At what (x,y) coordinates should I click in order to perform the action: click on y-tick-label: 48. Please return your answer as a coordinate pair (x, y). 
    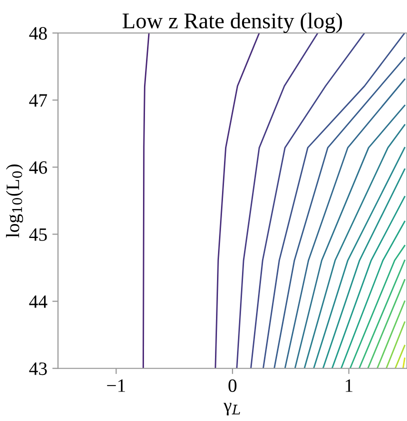
    Looking at the image, I should click on (38, 33).